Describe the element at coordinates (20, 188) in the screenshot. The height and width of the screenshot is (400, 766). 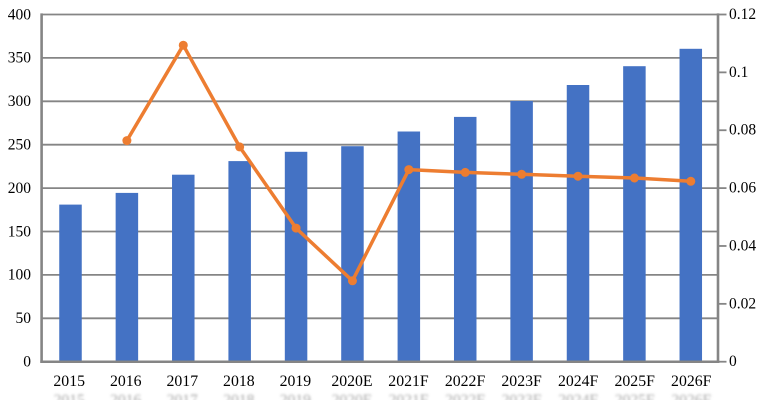
I see `svg-text: 200` at that location.